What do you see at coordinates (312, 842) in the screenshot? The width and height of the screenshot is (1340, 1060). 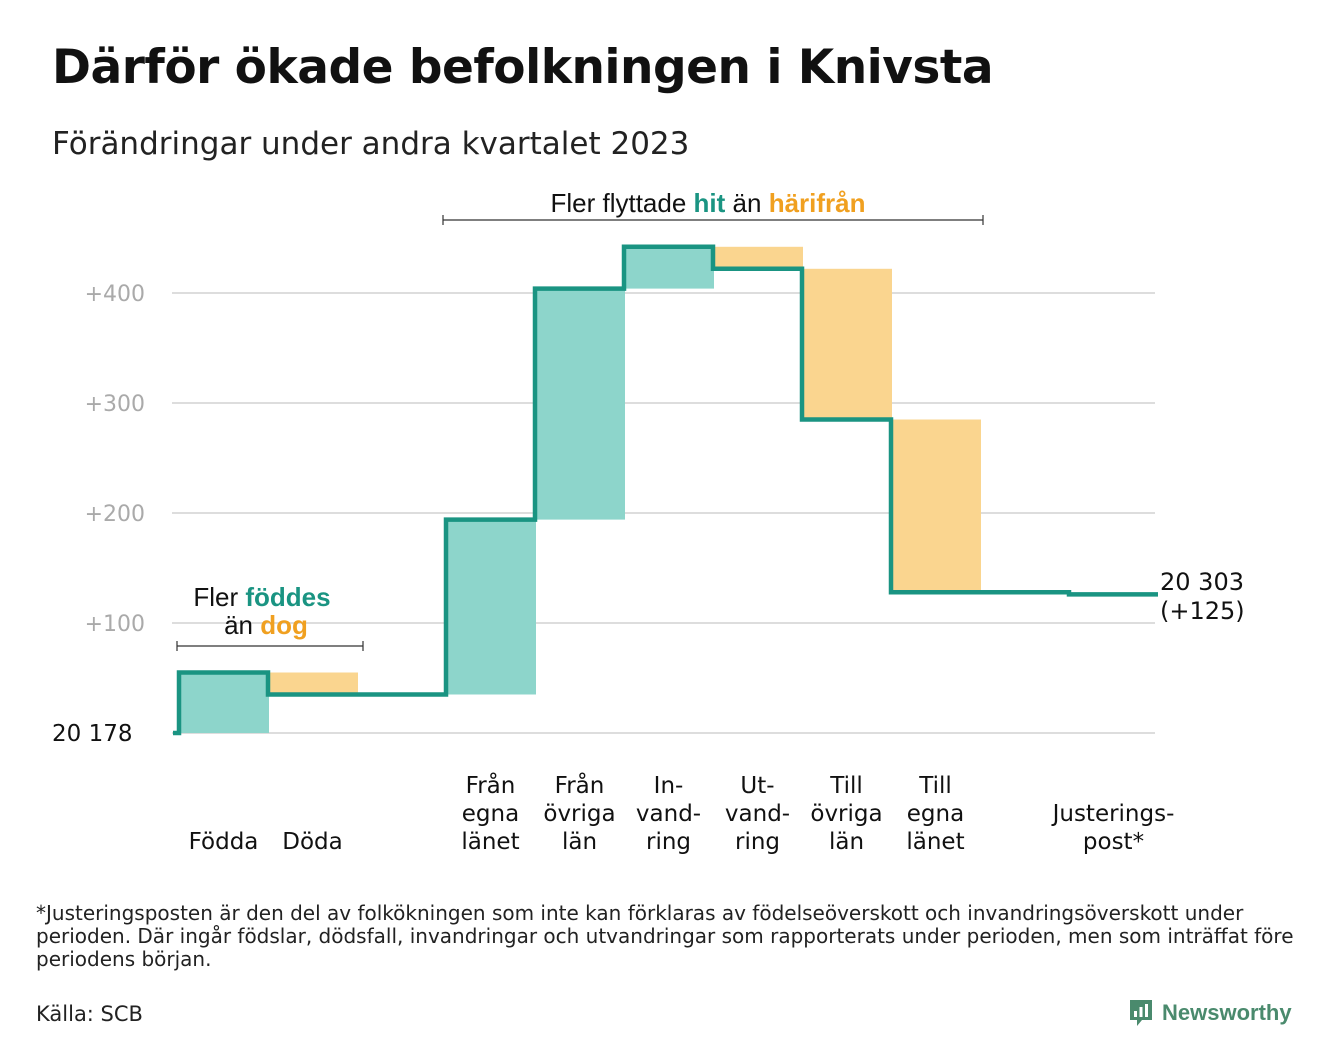 I see `category-label: Döda` at bounding box center [312, 842].